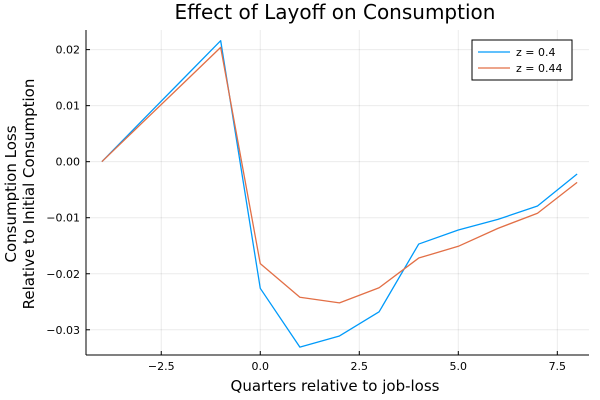 This screenshot has width=600, height=400. Describe the element at coordinates (558, 366) in the screenshot. I see `x-tick-label-4: 7.5` at that location.